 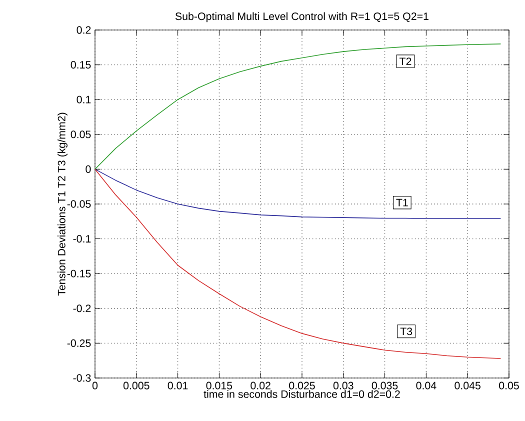 I want to click on annotation: T3, so click(x=406, y=332).